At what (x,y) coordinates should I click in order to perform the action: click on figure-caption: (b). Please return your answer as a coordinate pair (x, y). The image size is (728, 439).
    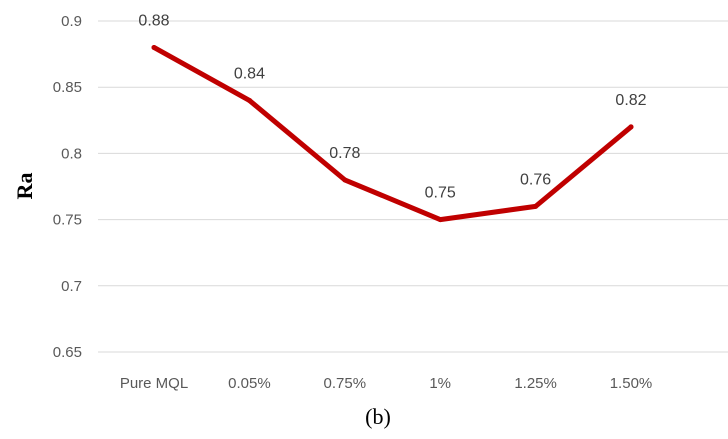
    Looking at the image, I should click on (378, 416).